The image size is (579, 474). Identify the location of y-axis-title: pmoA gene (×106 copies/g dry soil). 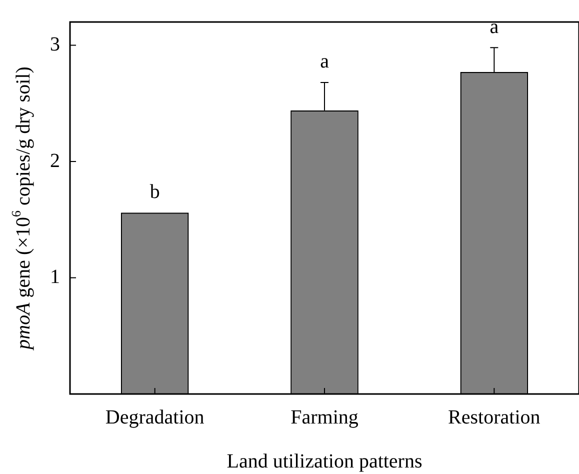
(21, 209).